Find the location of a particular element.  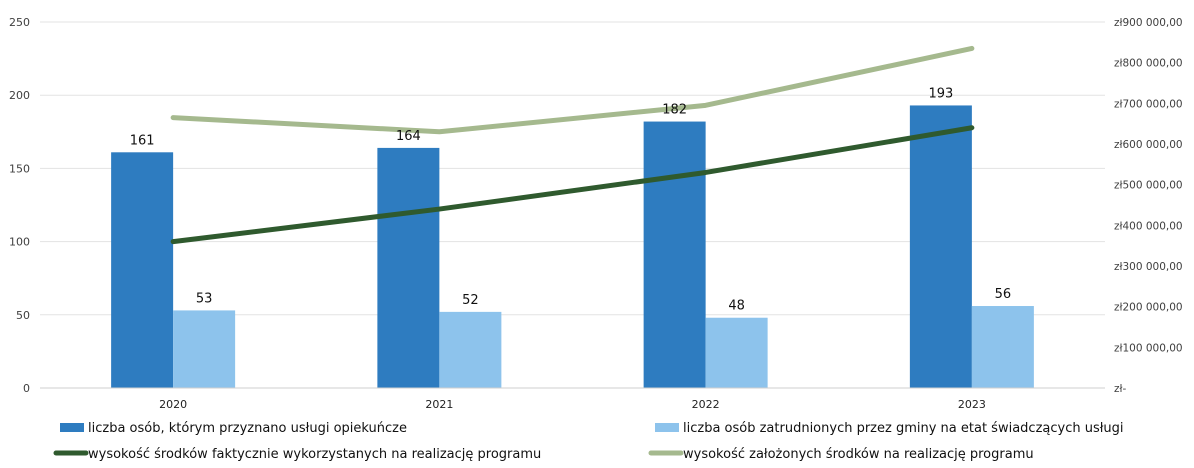

bar-data-label: 56 is located at coordinates (1003, 294).